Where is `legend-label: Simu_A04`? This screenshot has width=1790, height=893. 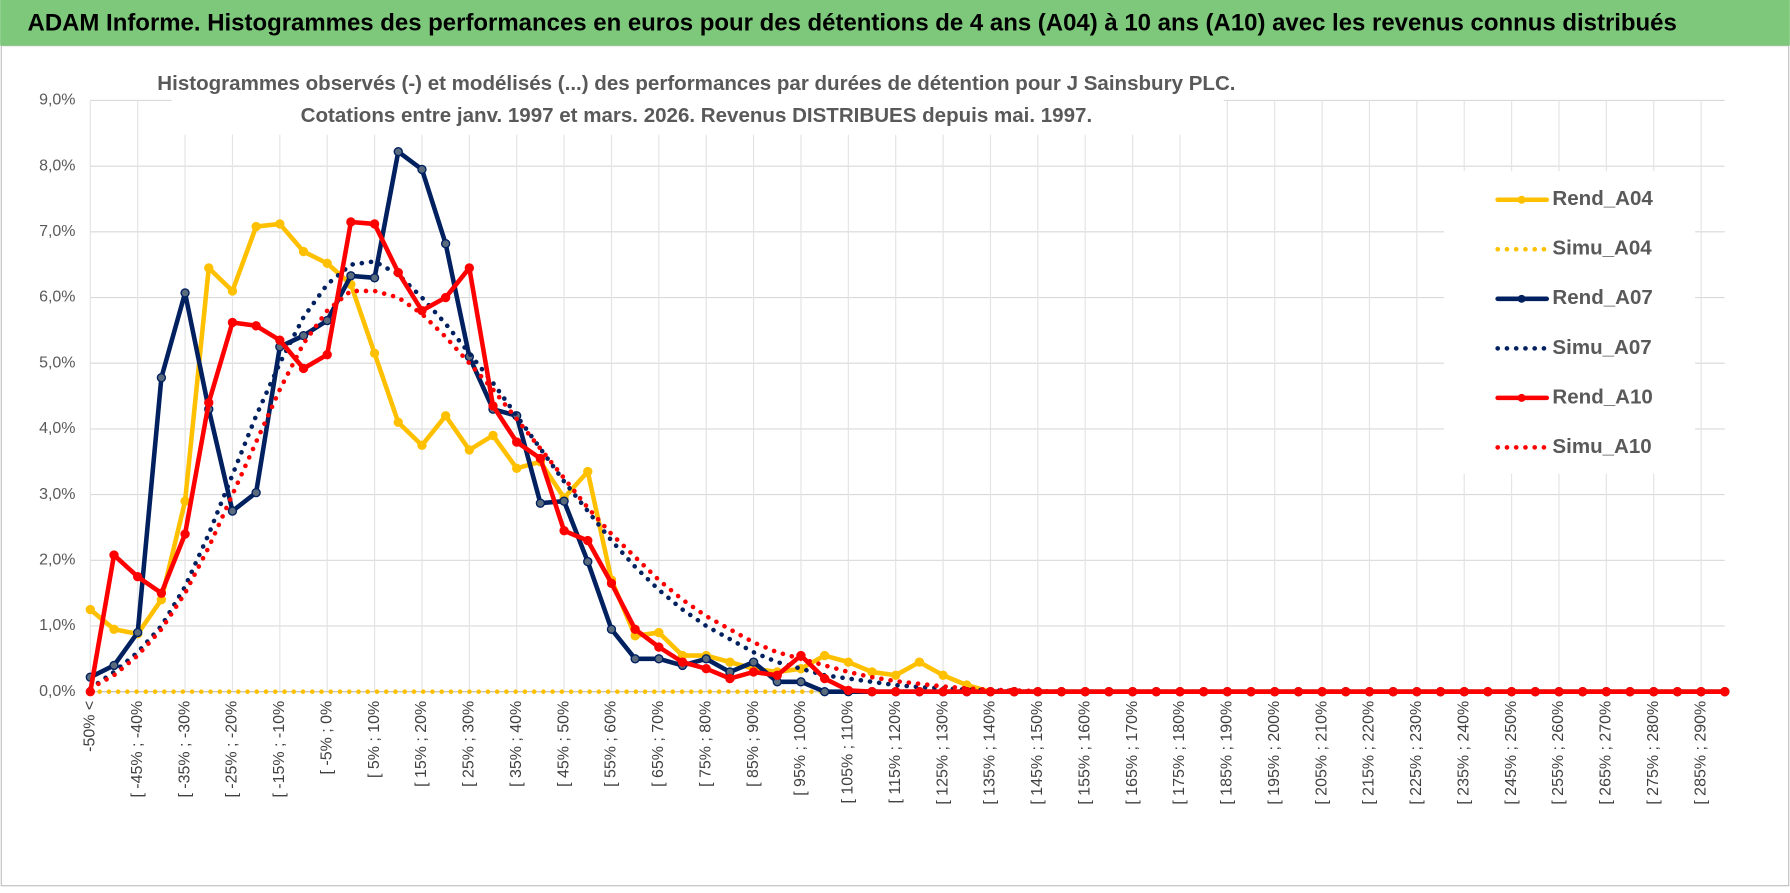
legend-label: Simu_A04 is located at coordinates (1602, 248).